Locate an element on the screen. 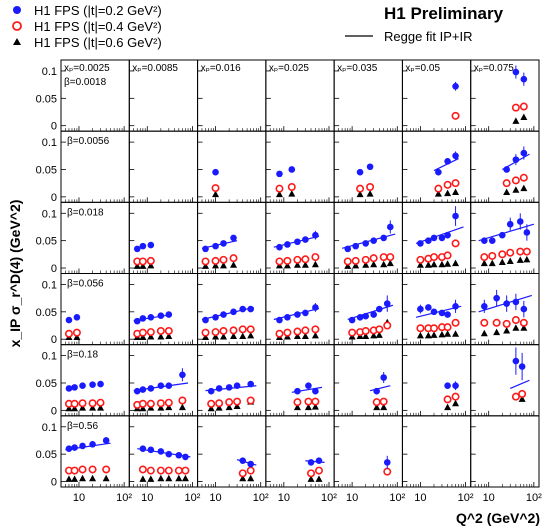  x-tick-label: 10² is located at coordinates (261, 498).